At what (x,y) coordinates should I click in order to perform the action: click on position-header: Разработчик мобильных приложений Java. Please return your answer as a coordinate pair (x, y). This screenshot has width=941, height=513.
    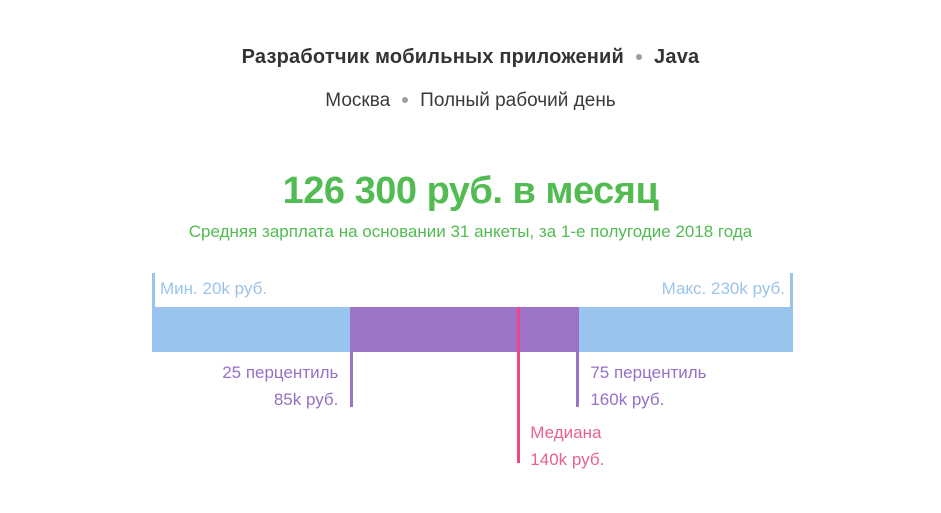
    Looking at the image, I should click on (470, 57).